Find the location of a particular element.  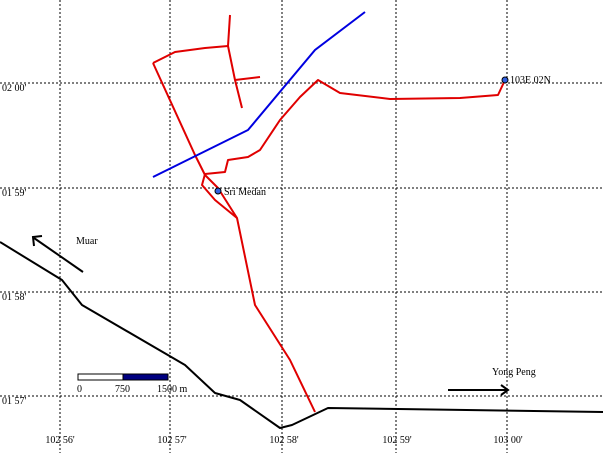

scale-label: 0 is located at coordinates (79, 389).